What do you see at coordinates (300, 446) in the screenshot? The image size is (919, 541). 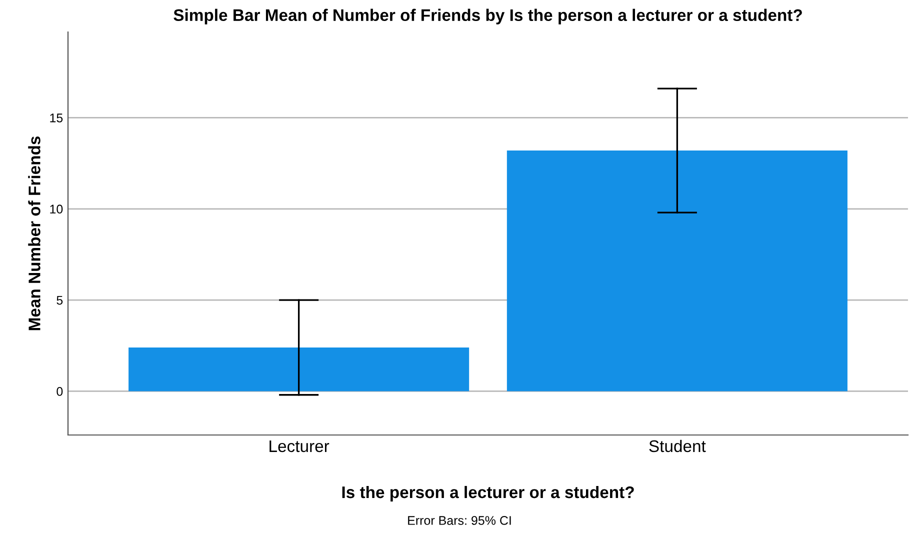 I see `x-tick-label: Lecturer` at bounding box center [300, 446].